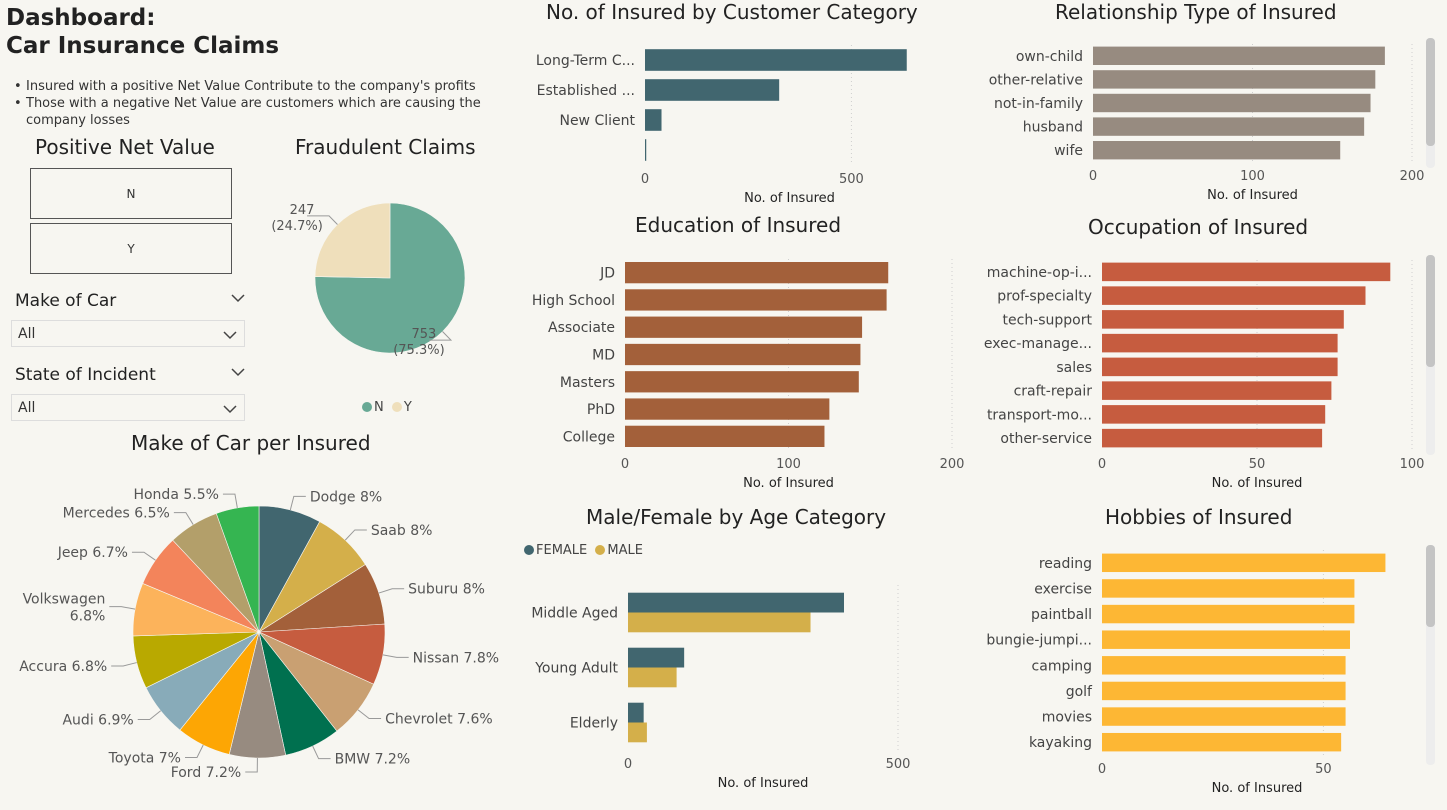 The width and height of the screenshot is (1447, 810). Describe the element at coordinates (131, 248) in the screenshot. I see `net-value-option-y: Y` at that location.